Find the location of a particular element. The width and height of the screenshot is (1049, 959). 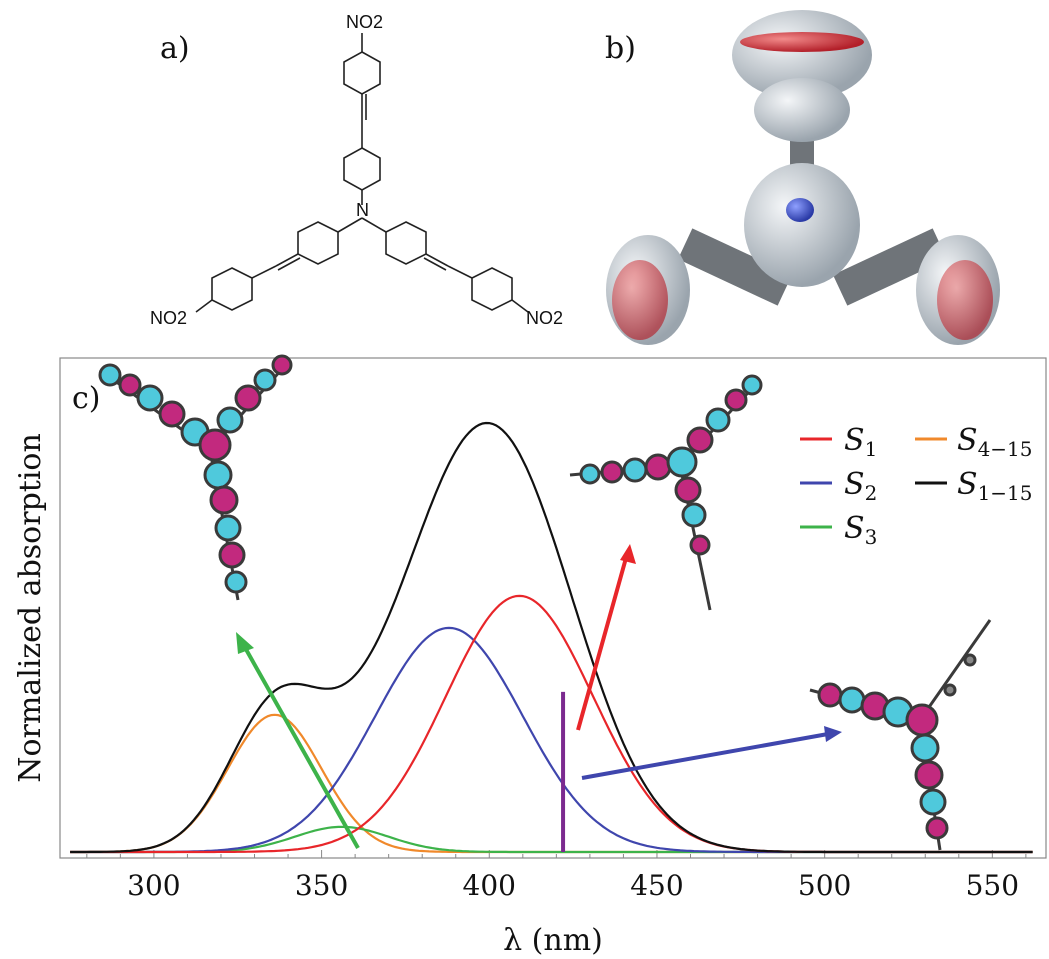

panel-b-label: b) is located at coordinates (620, 48).